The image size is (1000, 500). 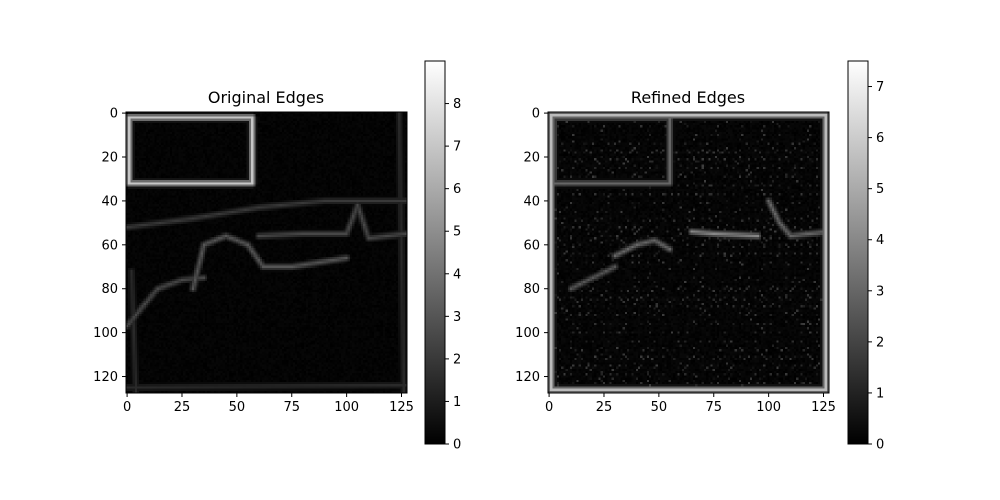 What do you see at coordinates (688, 97) in the screenshot?
I see `chart-title: Refined Edges` at bounding box center [688, 97].